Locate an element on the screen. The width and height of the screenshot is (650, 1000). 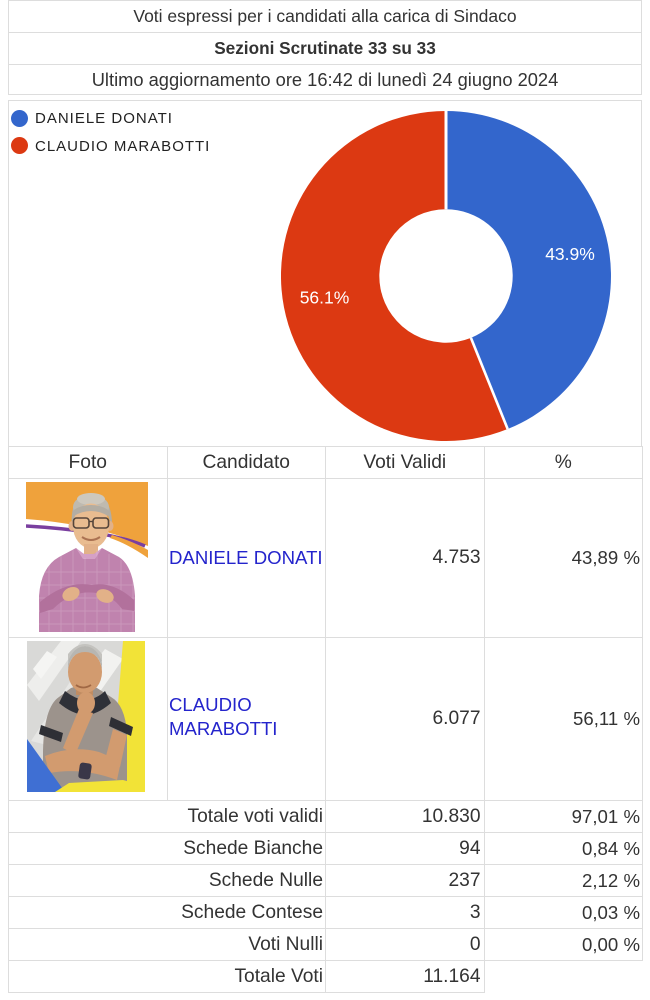
svg-text: 43.9% is located at coordinates (570, 254).